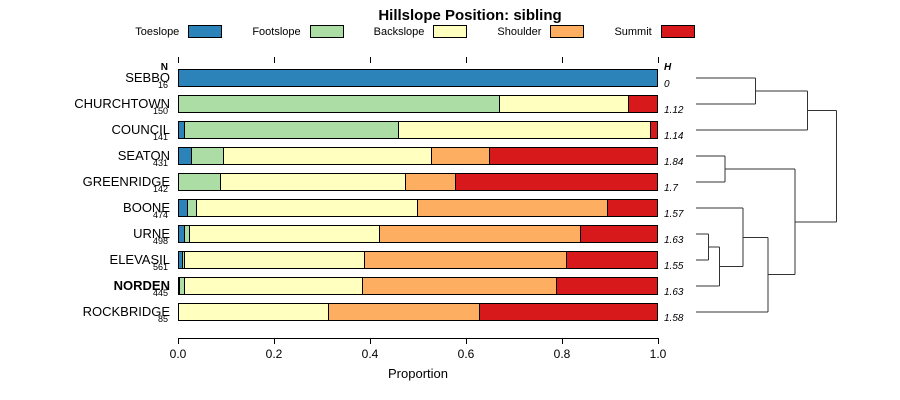  I want to click on legend-item: Shoulder, so click(541, 31).